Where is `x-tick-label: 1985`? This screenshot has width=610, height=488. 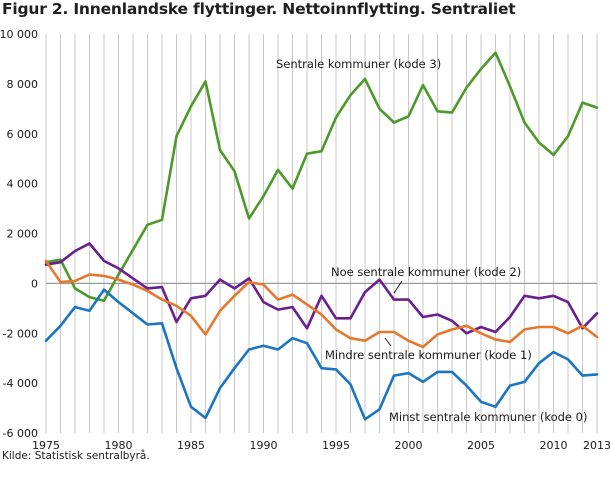 x-tick-label: 1985 is located at coordinates (191, 445).